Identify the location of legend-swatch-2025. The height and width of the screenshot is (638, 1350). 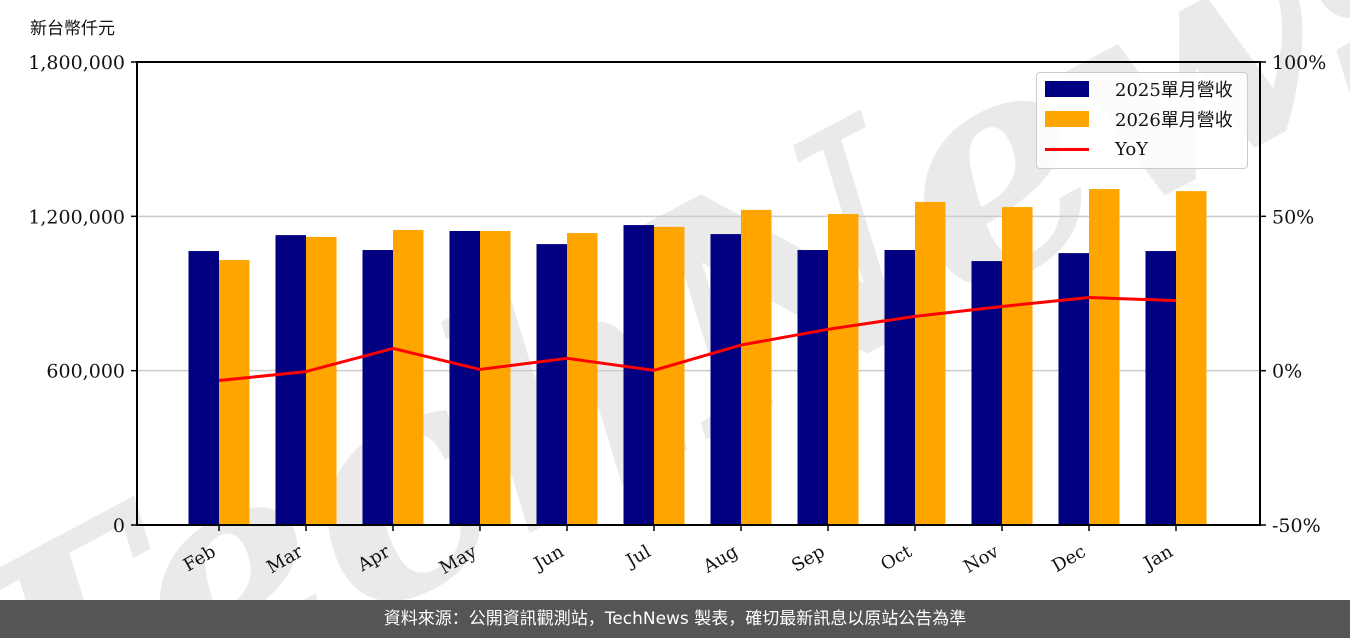
(1067, 89).